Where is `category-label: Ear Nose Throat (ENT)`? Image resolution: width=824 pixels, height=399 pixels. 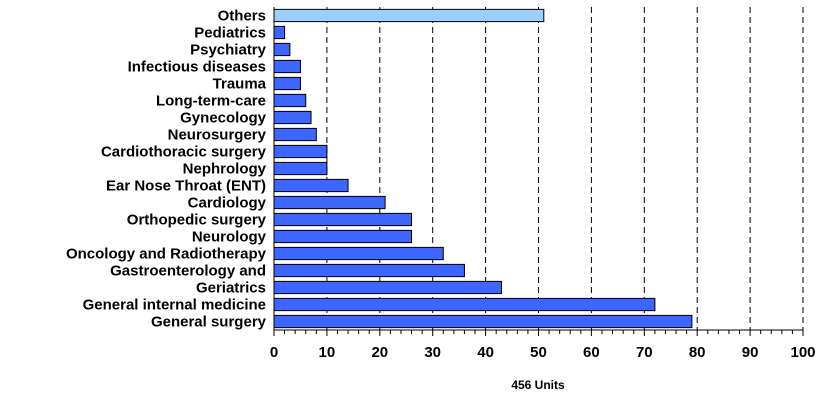 category-label: Ear Nose Throat (ENT) is located at coordinates (186, 186).